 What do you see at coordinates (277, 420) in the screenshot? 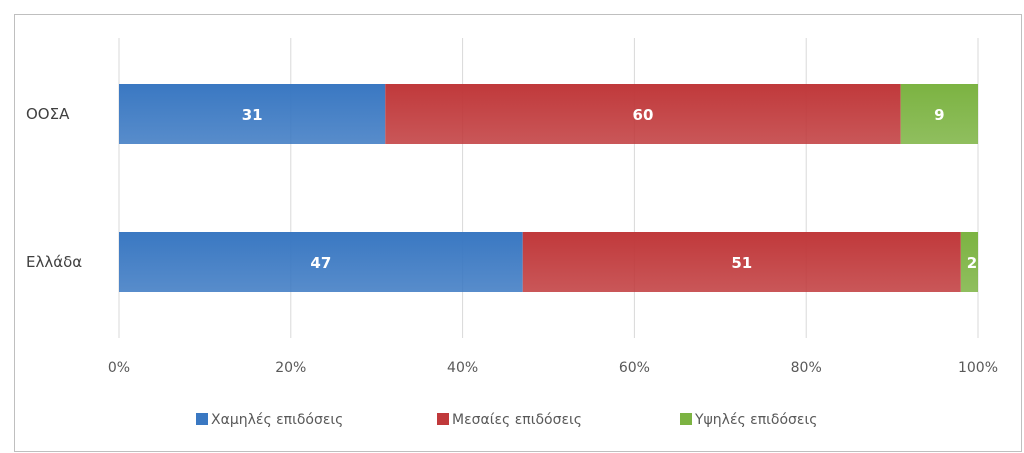
I see `legend-label-0: Χαμηλές επιδόσεις` at bounding box center [277, 420].